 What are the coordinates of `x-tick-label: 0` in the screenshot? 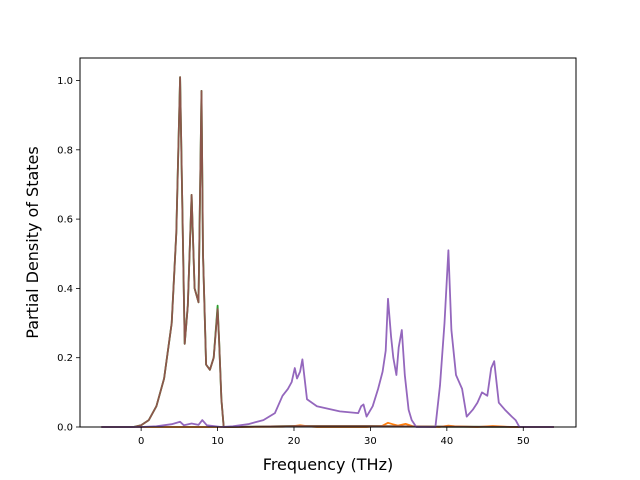 It's located at (141, 441).